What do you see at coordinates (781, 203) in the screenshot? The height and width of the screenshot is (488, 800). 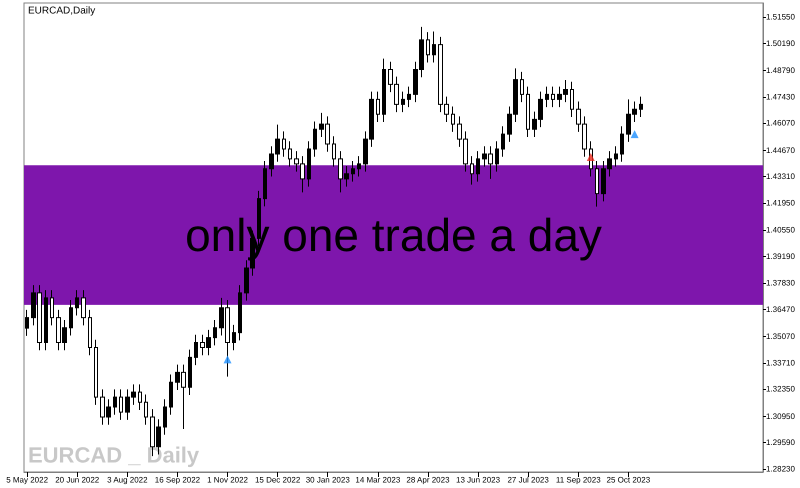 I see `y-tick-label: 1.41950` at bounding box center [781, 203].